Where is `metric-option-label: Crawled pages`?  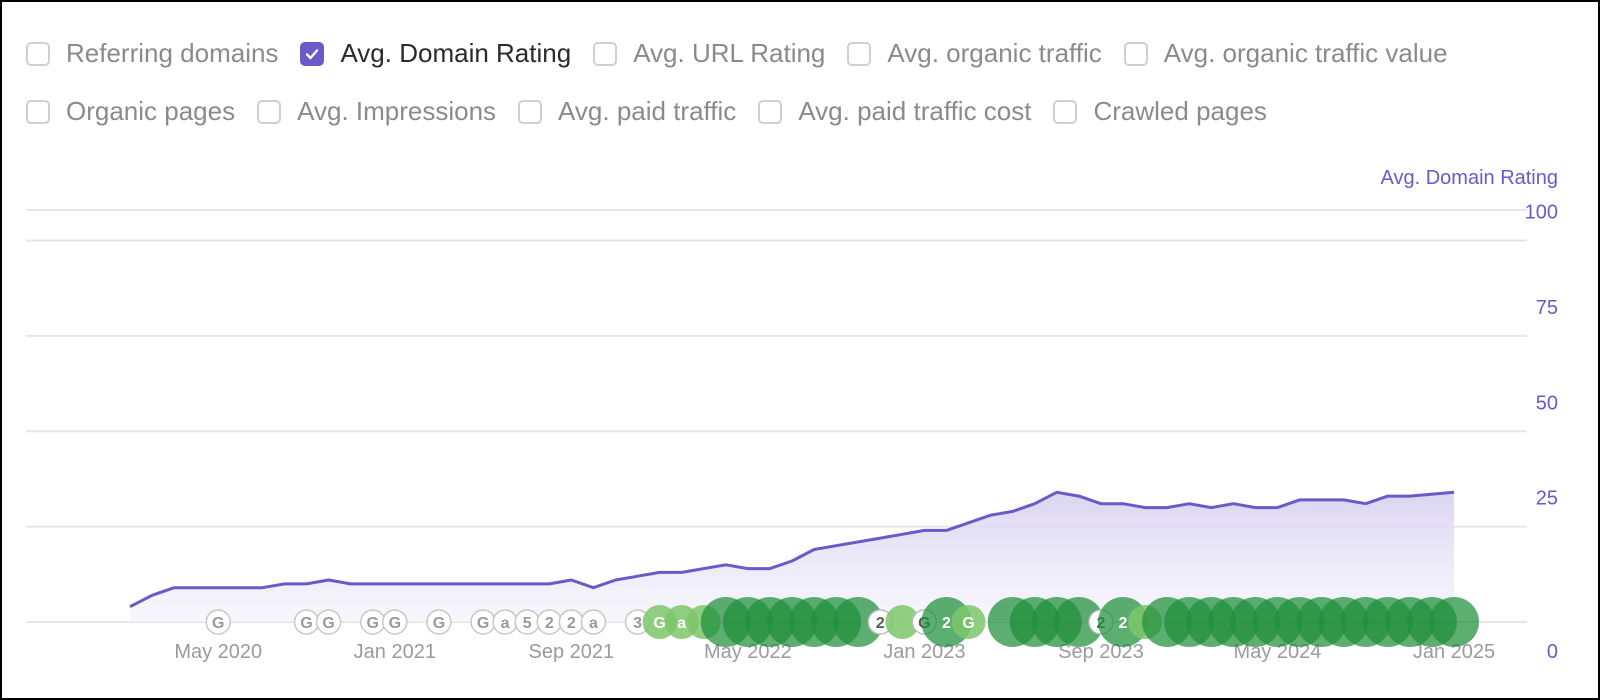
metric-option-label: Crawled pages is located at coordinates (1180, 111).